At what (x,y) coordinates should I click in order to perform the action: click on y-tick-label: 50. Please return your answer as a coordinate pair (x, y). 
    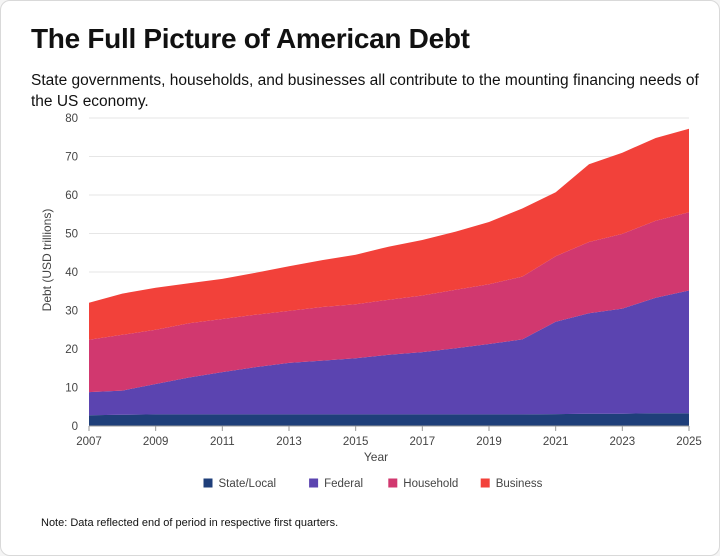
    Looking at the image, I should click on (71, 235).